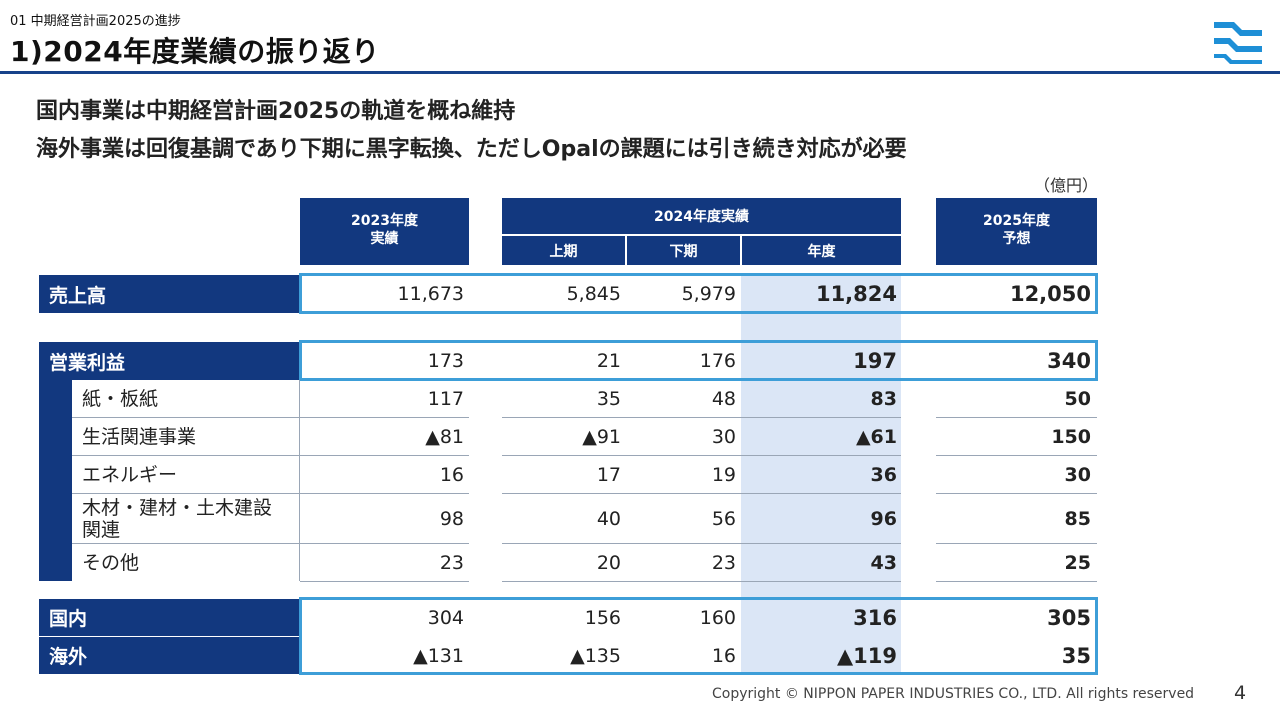 This screenshot has width=1280, height=720. I want to click on wood-fy2025: 85, so click(1077, 518).